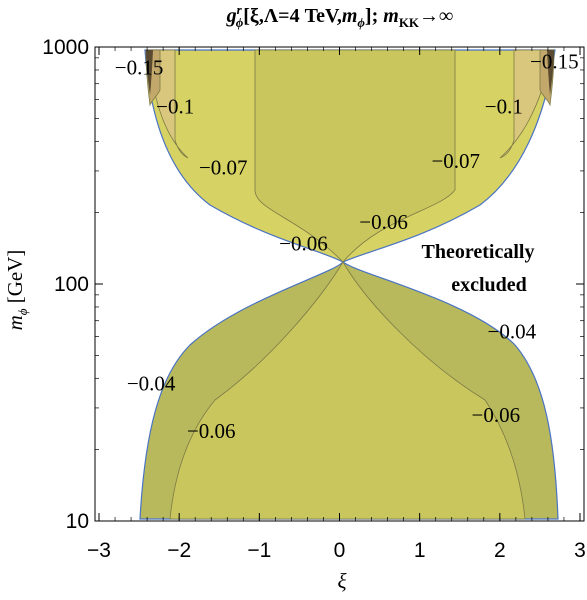 The image size is (587, 600). What do you see at coordinates (340, 550) in the screenshot?
I see `x-tick-label: 0` at bounding box center [340, 550].